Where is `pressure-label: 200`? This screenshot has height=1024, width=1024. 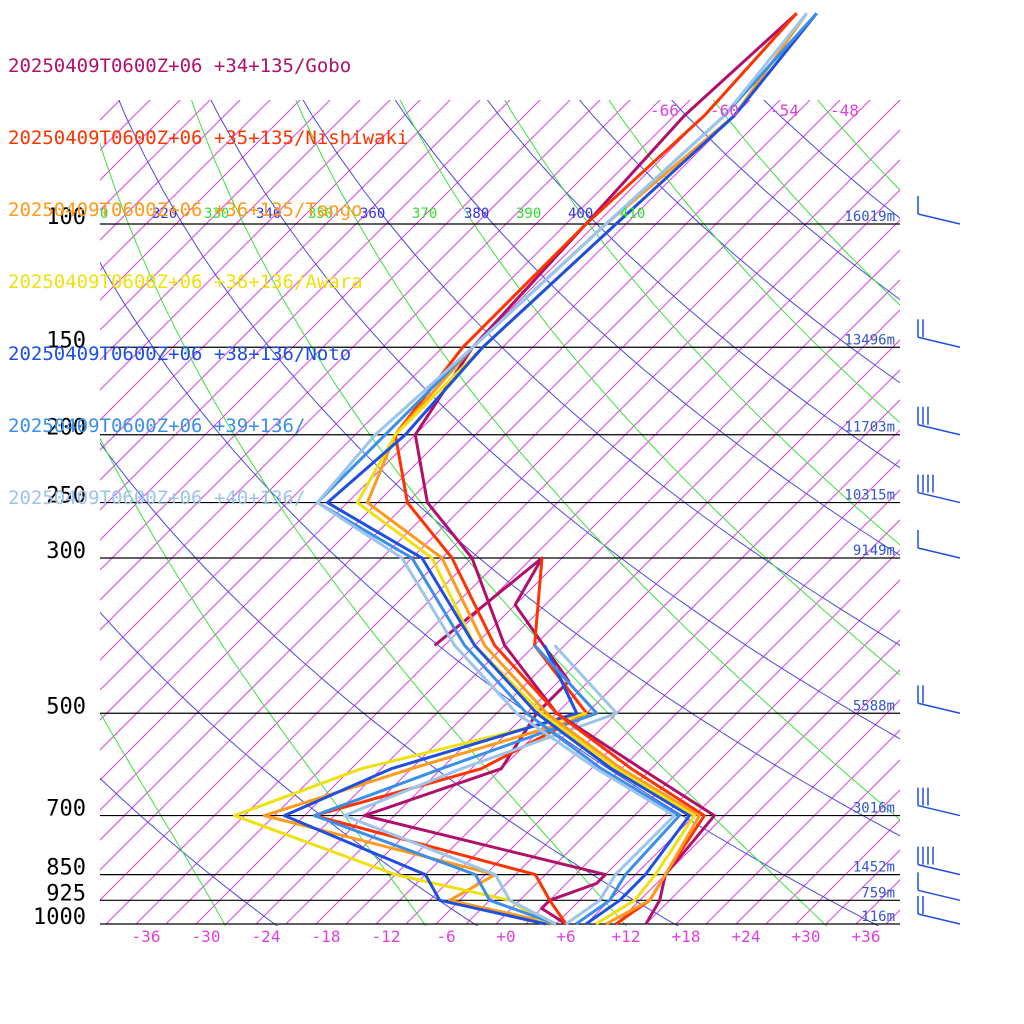
pressure-label: 200 is located at coordinates (66, 428).